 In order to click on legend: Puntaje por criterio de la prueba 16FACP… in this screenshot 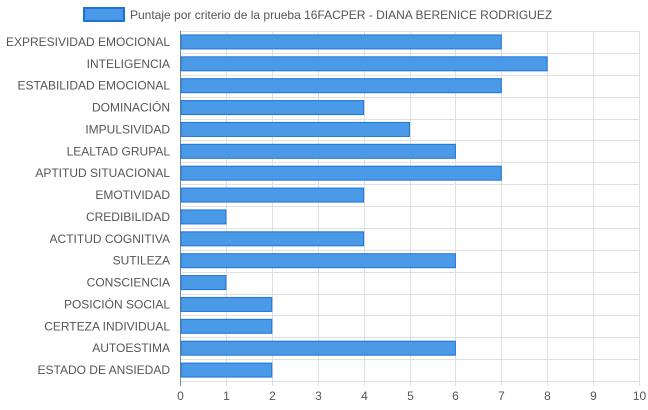, I will do `click(317, 14)`.